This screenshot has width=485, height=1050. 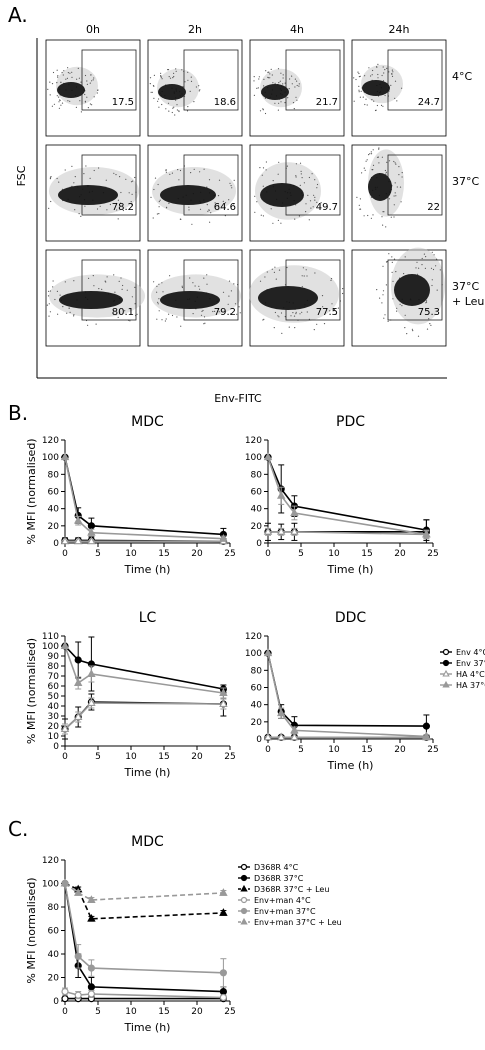 I want to click on chart-title: MDC, so click(x=147, y=422).